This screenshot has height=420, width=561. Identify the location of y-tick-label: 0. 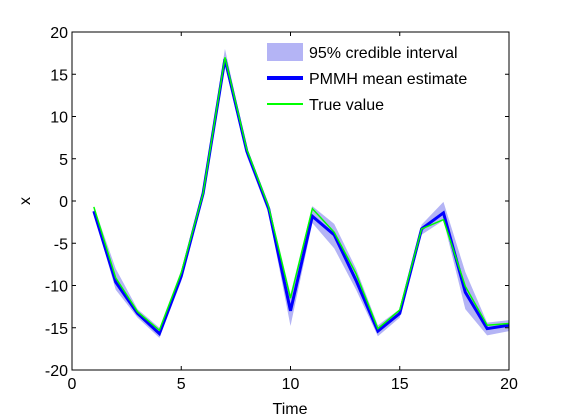
(63, 202).